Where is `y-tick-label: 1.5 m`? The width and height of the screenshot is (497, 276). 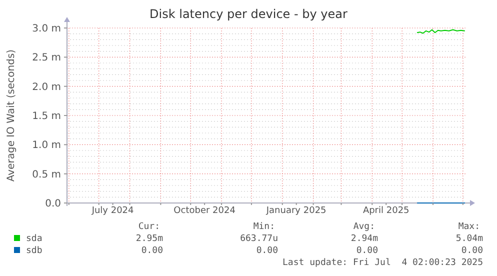
y-tick-label: 1.5 m is located at coordinates (46, 116).